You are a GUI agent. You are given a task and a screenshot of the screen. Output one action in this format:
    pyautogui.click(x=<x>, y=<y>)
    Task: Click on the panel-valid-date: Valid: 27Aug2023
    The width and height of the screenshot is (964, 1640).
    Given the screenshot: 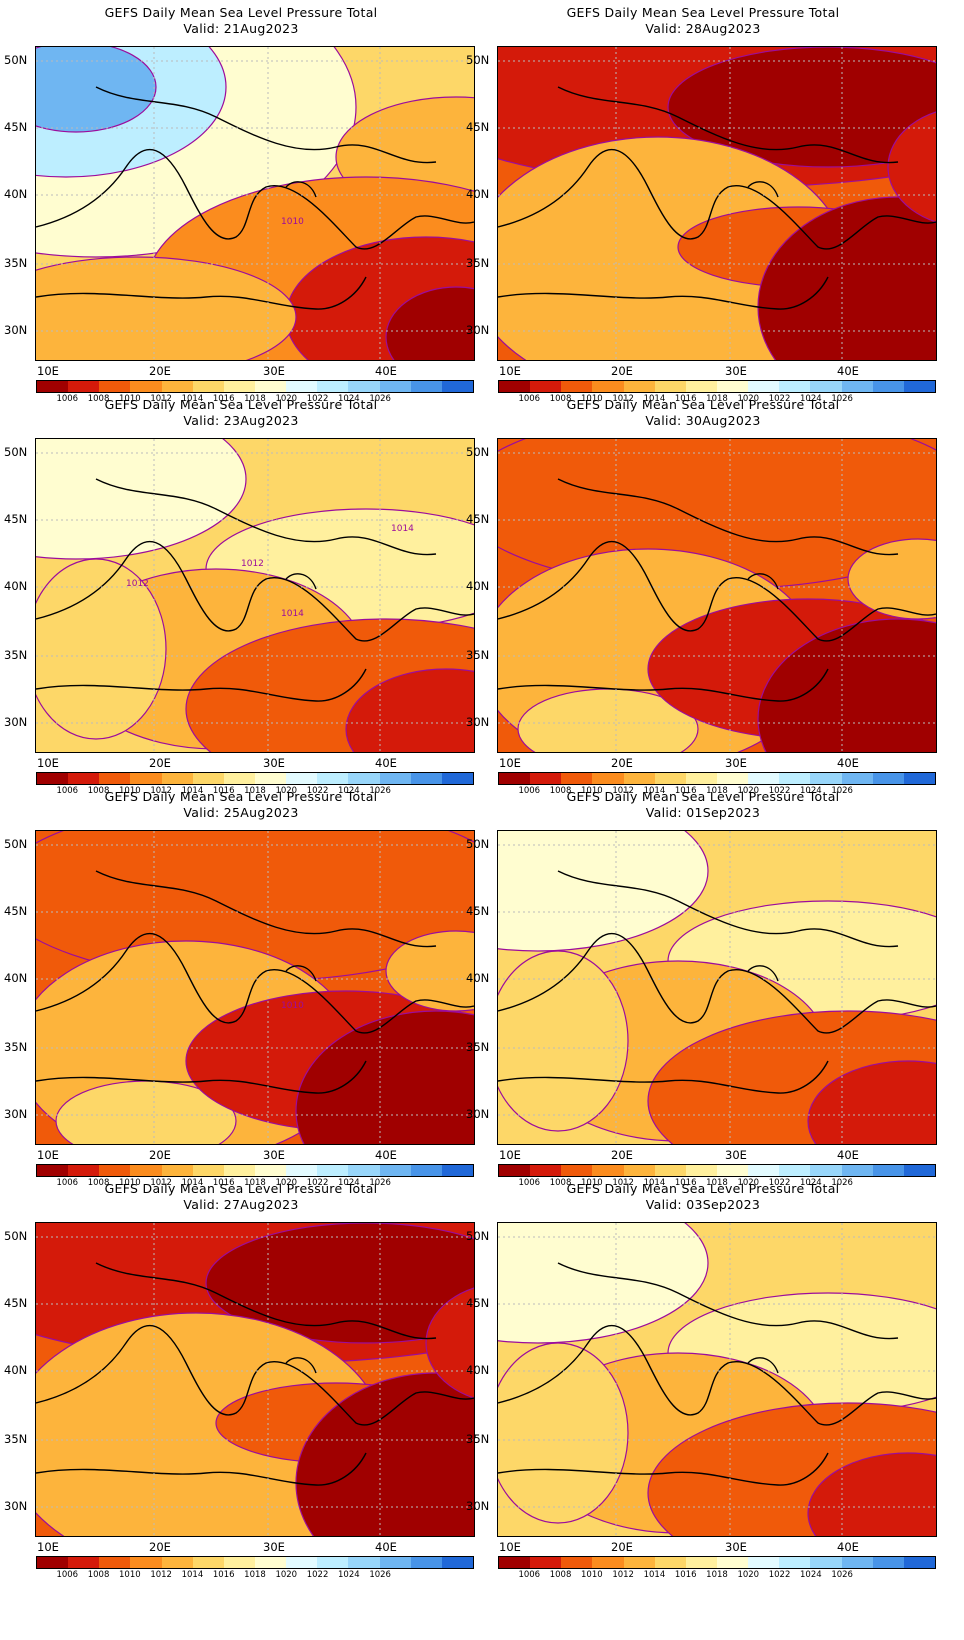 What is the action you would take?
    pyautogui.click(x=241, y=1204)
    